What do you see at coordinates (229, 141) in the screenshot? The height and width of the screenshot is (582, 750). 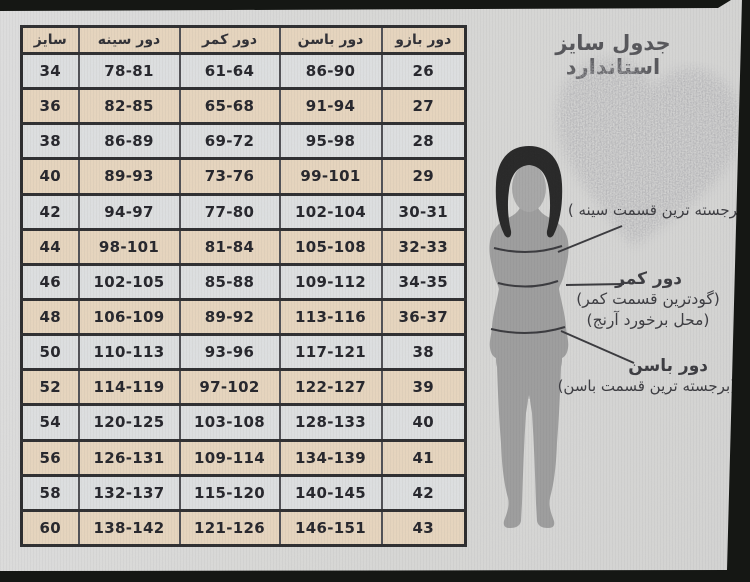 I see `table-cell: 69-72` at bounding box center [229, 141].